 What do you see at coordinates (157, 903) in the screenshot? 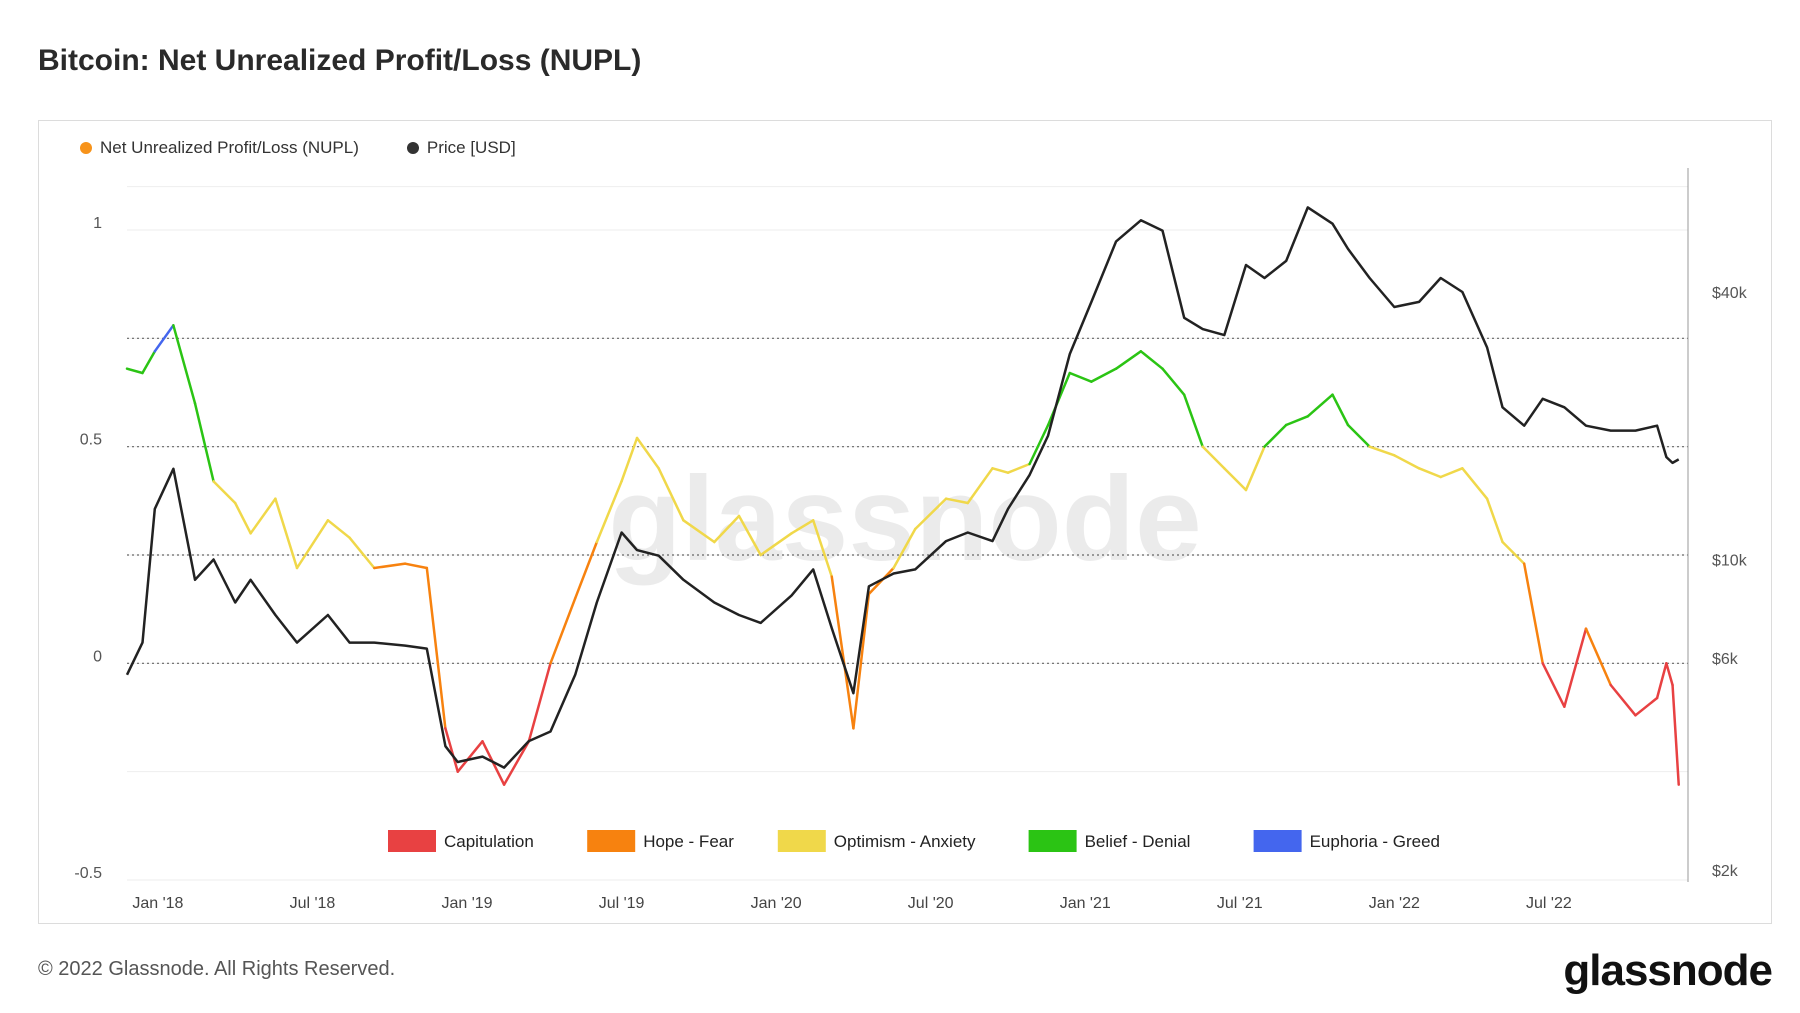
I see `x-tick-label: Jan '18` at bounding box center [157, 903].